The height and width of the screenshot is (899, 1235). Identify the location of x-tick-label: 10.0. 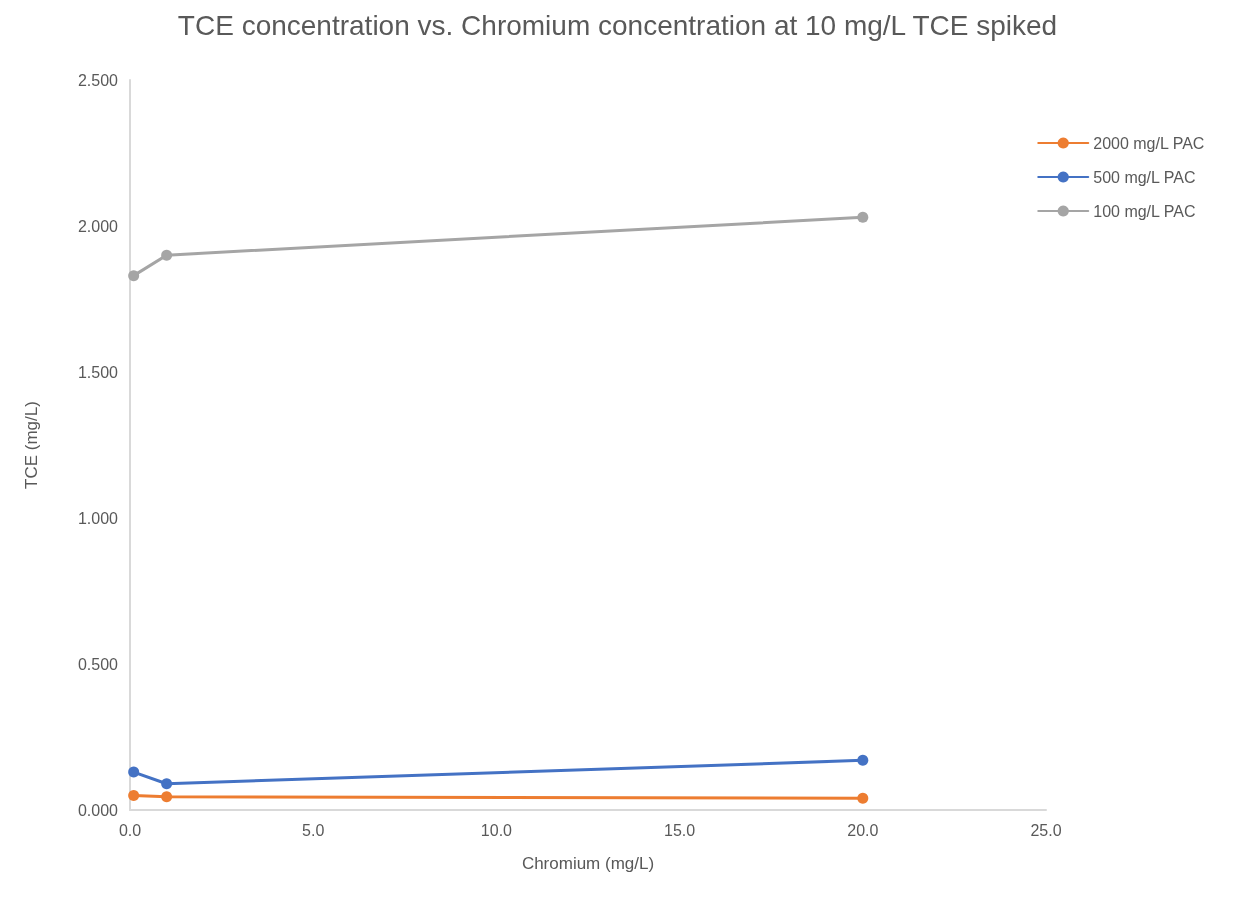
(496, 830).